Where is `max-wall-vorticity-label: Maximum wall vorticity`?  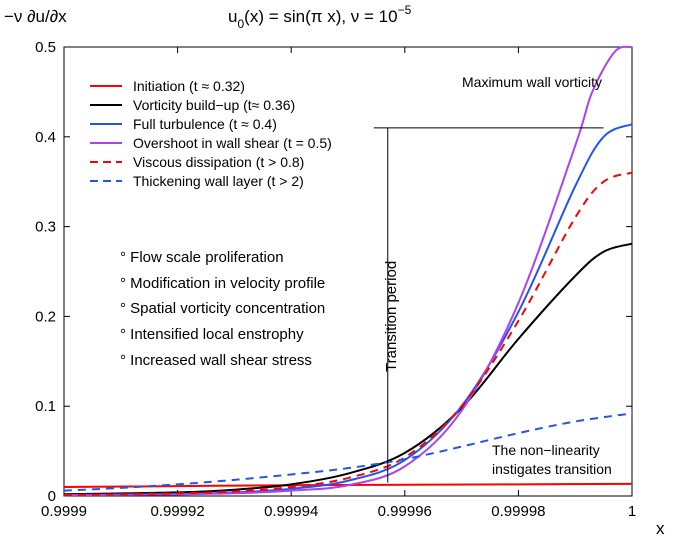 max-wall-vorticity-label: Maximum wall vorticity is located at coordinates (532, 82).